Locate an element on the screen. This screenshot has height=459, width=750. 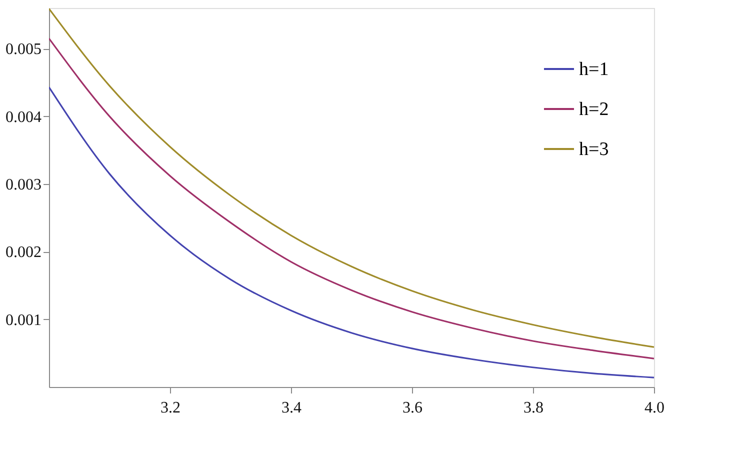
y-tick-label: 0.002 is located at coordinates (24, 253).